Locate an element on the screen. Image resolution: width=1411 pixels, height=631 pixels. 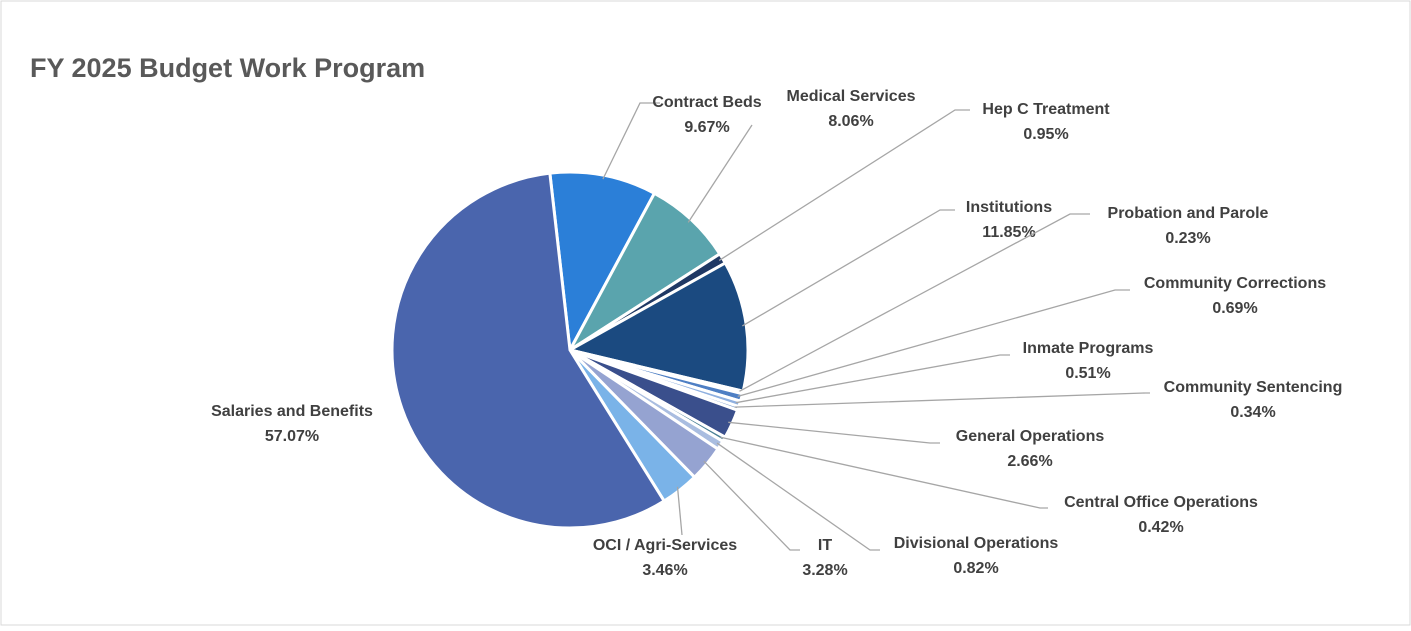
slice-label: Contract Beds is located at coordinates (706, 102).